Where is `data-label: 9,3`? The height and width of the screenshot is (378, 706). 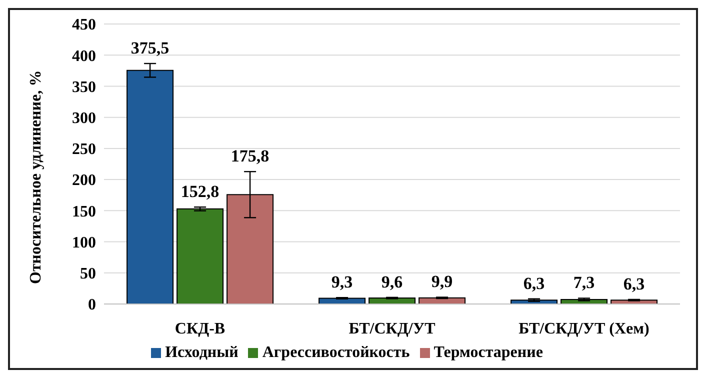 data-label: 9,3 is located at coordinates (342, 282).